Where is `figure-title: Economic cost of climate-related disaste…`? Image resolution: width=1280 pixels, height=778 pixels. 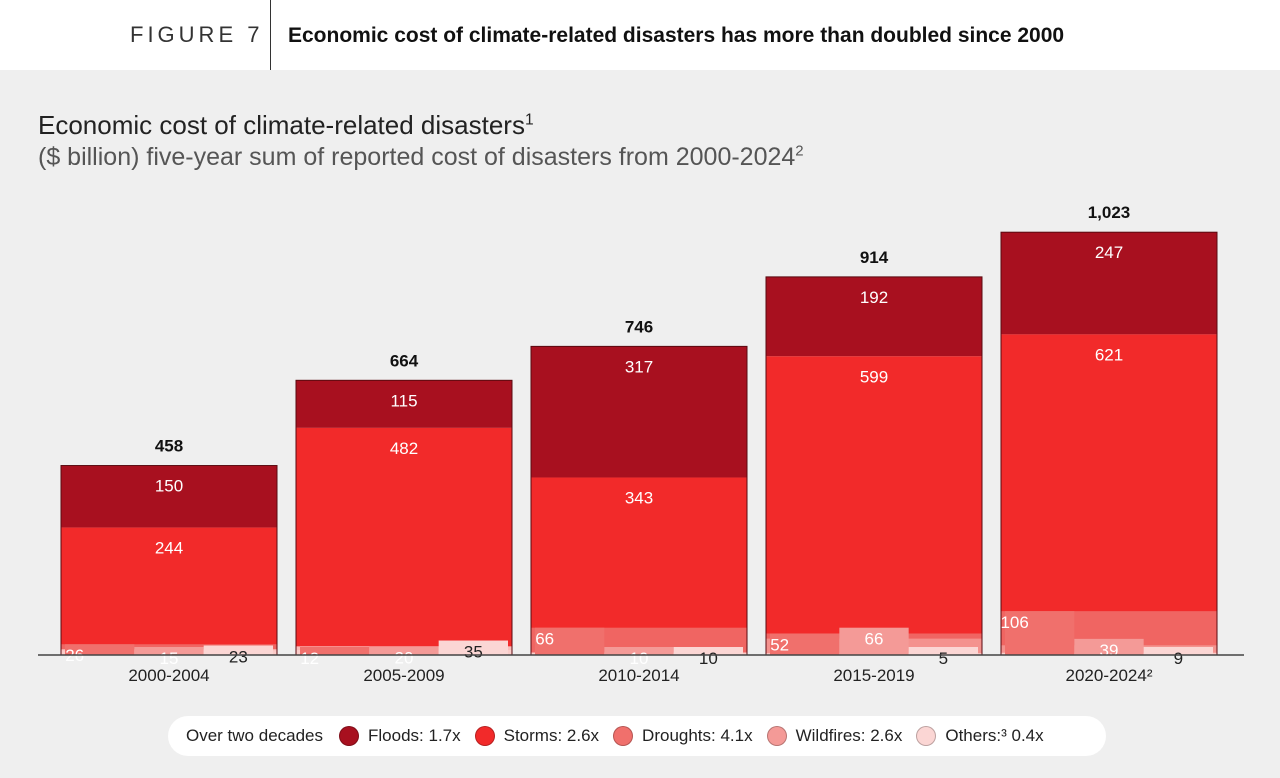
figure-title: Economic cost of climate-related disaste… is located at coordinates (676, 35).